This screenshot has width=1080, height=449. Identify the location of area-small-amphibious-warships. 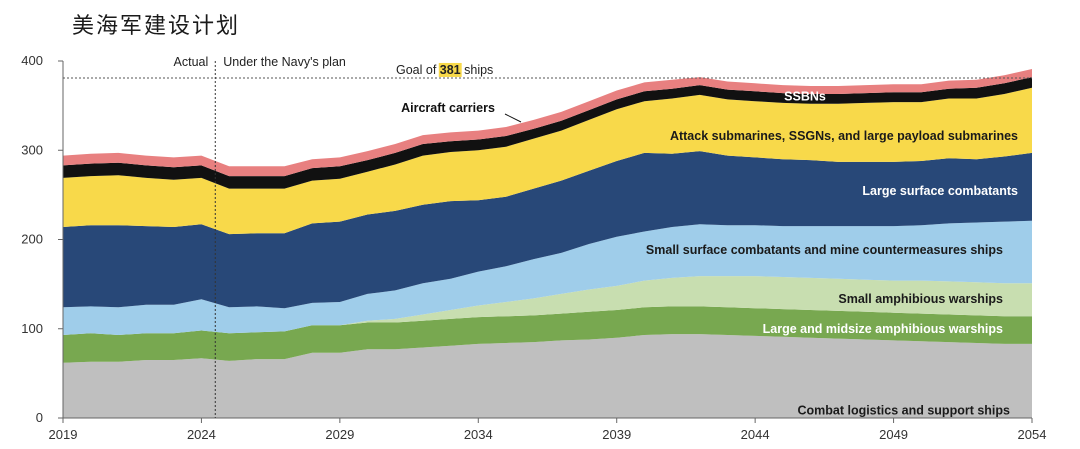
(547, 305).